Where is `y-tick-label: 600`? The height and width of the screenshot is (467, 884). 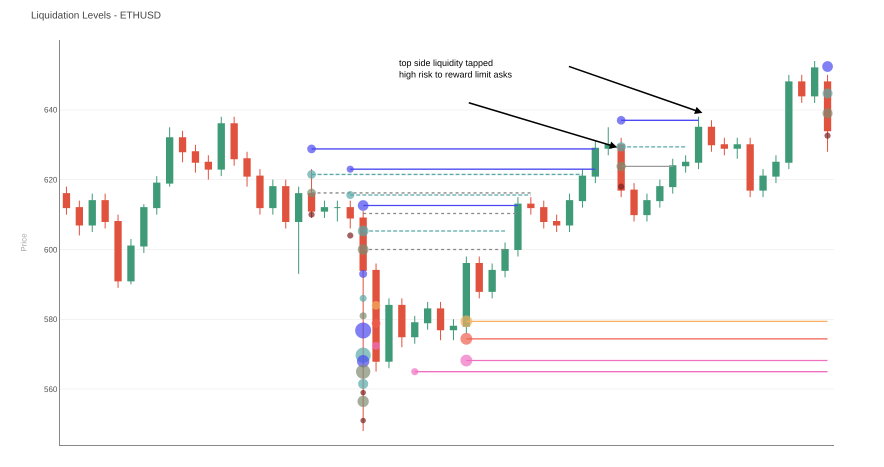 y-tick-label: 600 is located at coordinates (51, 249).